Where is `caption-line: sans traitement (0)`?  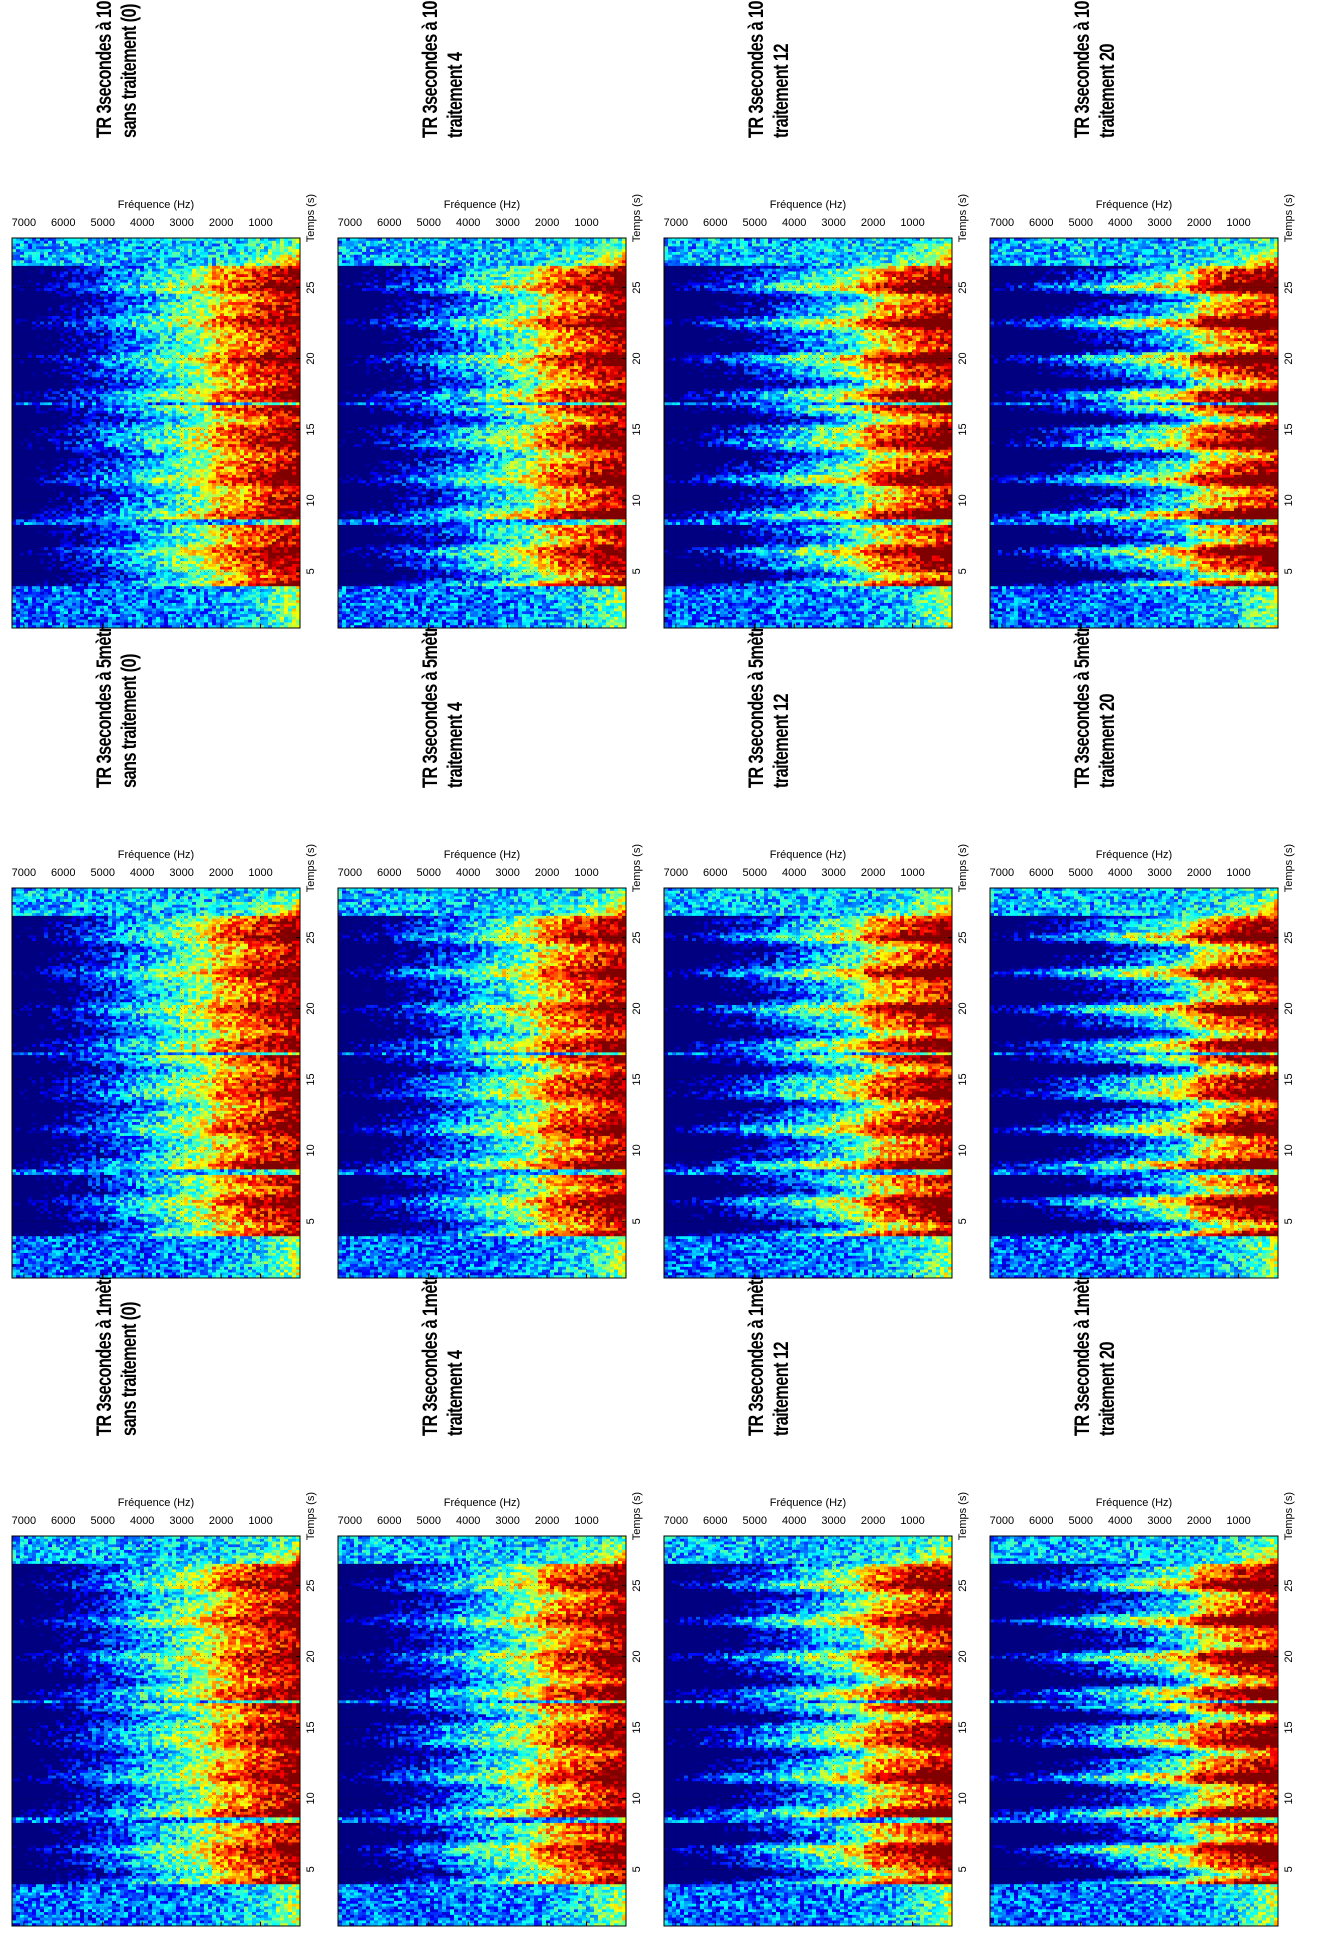 caption-line: sans traitement (0) is located at coordinates (129, 69).